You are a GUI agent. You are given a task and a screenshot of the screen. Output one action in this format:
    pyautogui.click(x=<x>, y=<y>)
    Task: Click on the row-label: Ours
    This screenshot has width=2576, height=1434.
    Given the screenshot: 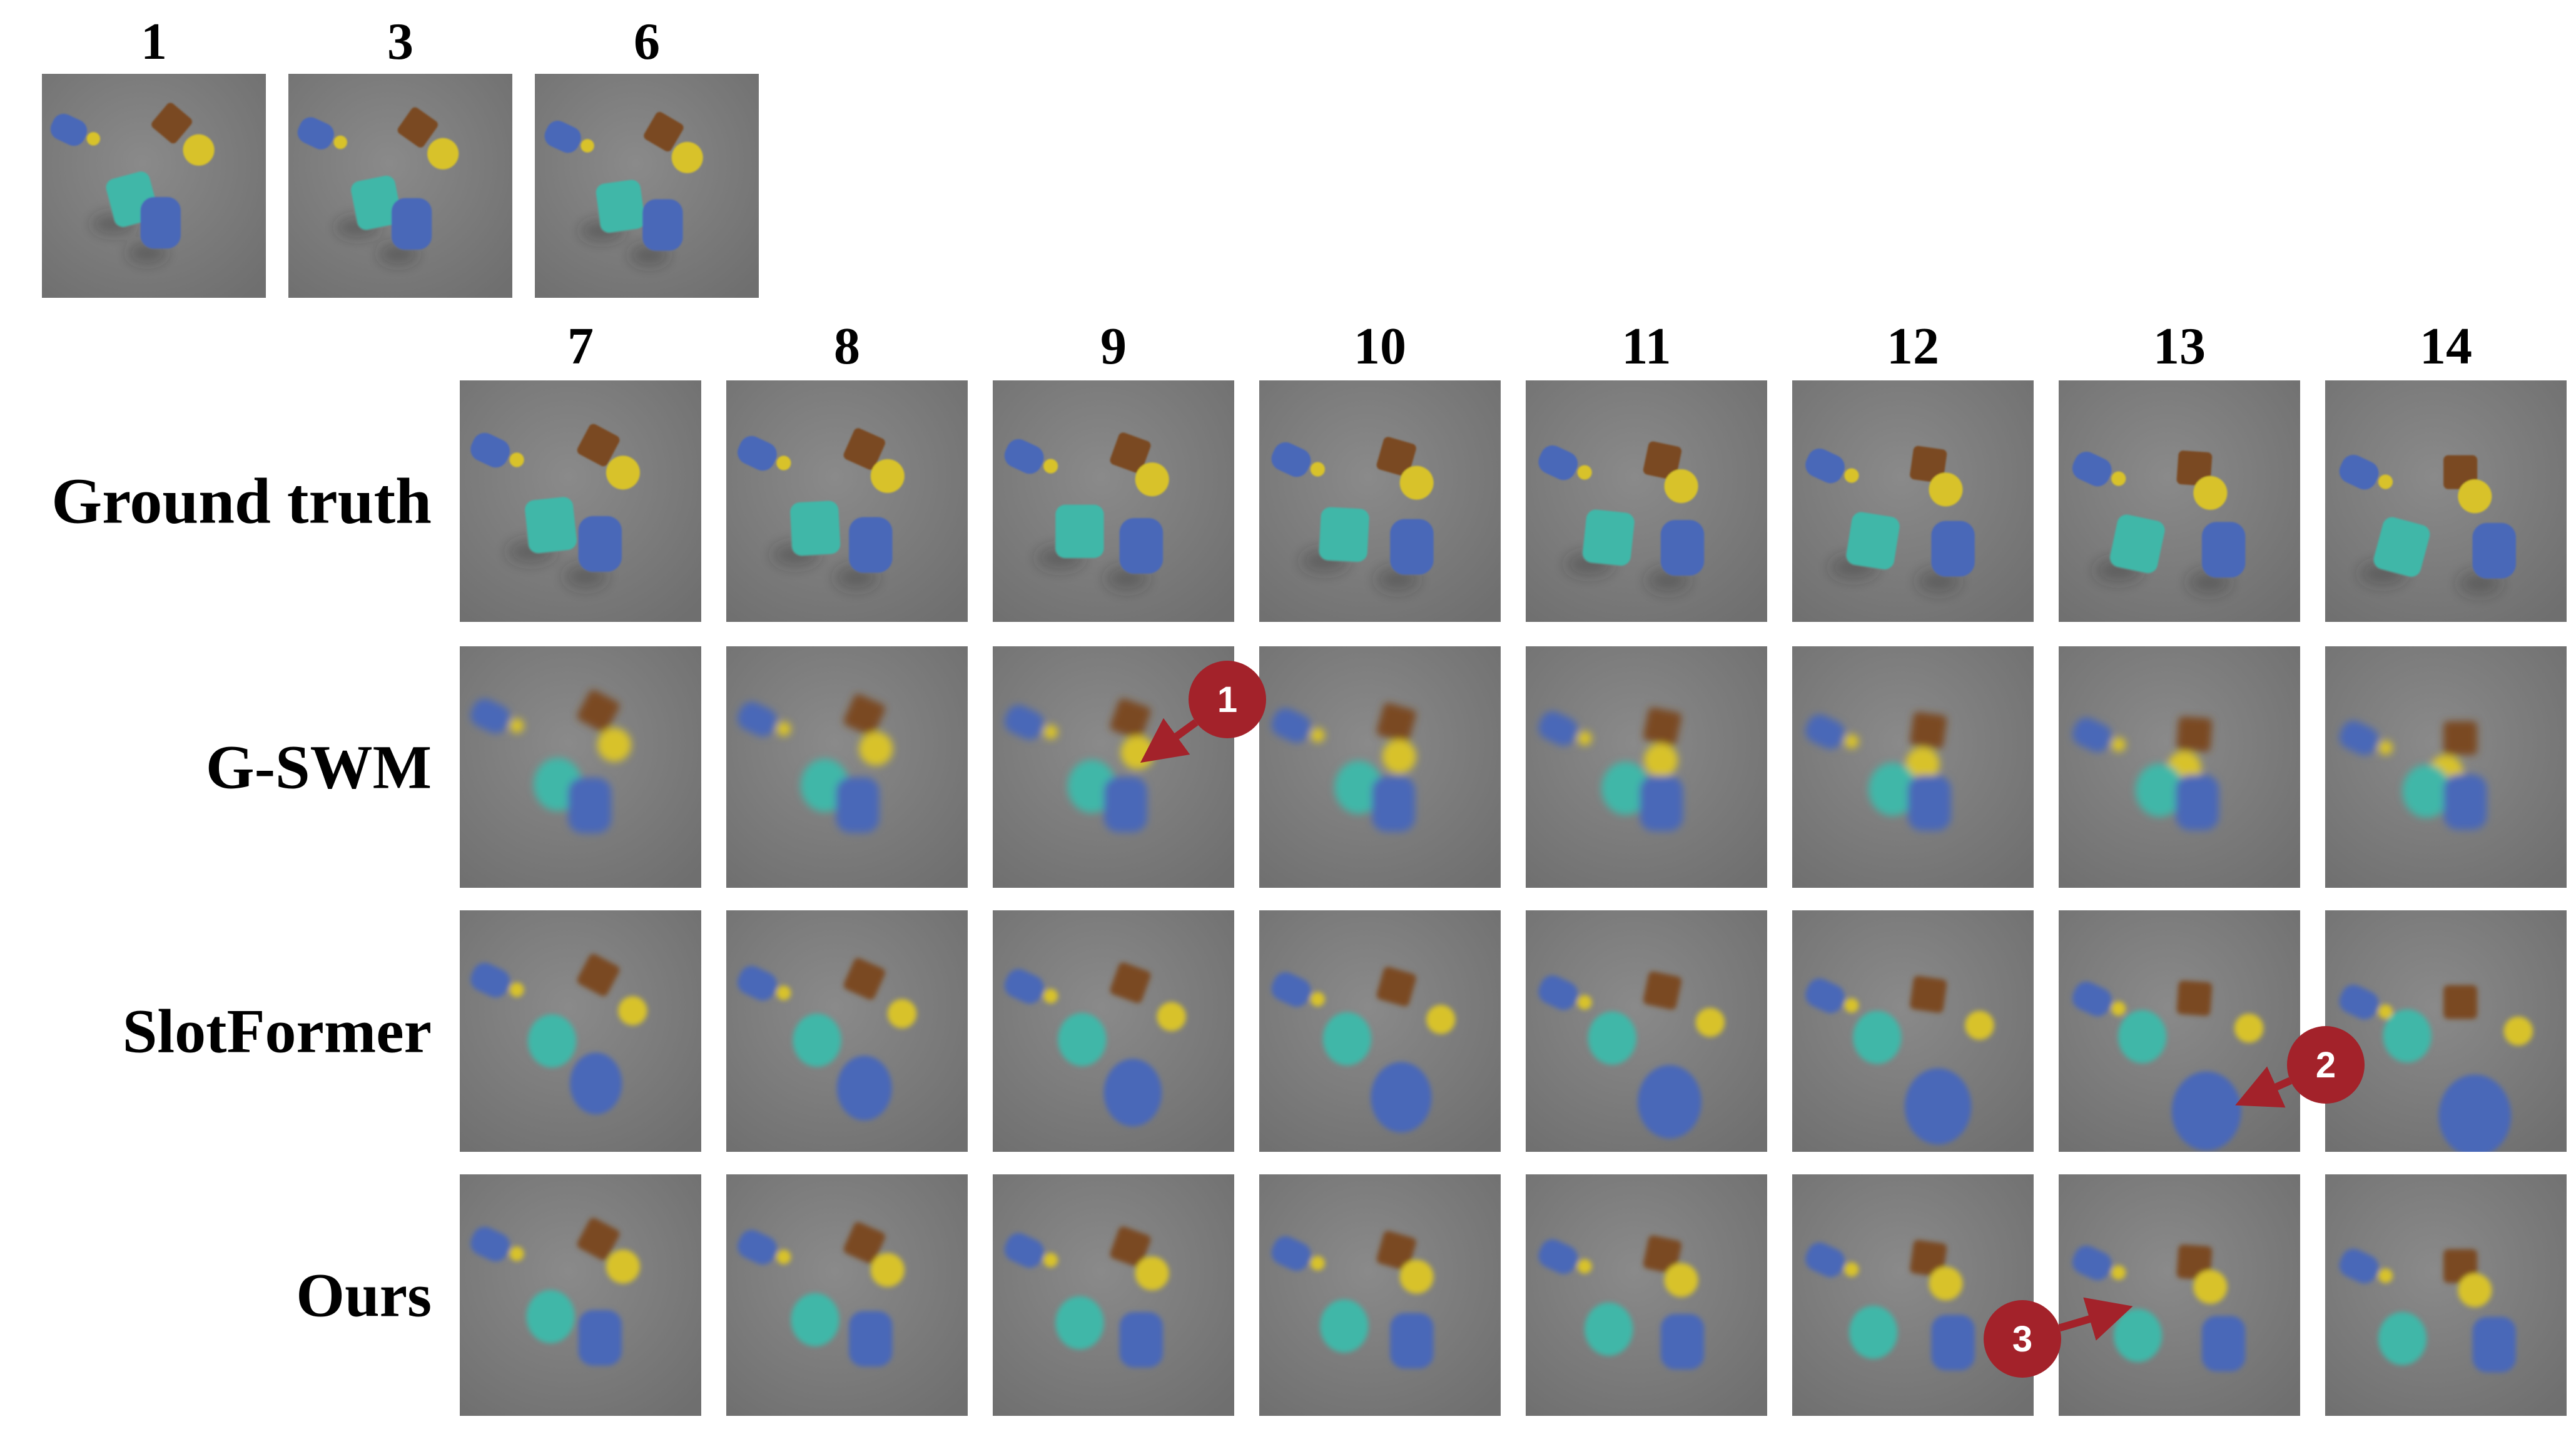 What is the action you would take?
    pyautogui.click(x=364, y=1295)
    